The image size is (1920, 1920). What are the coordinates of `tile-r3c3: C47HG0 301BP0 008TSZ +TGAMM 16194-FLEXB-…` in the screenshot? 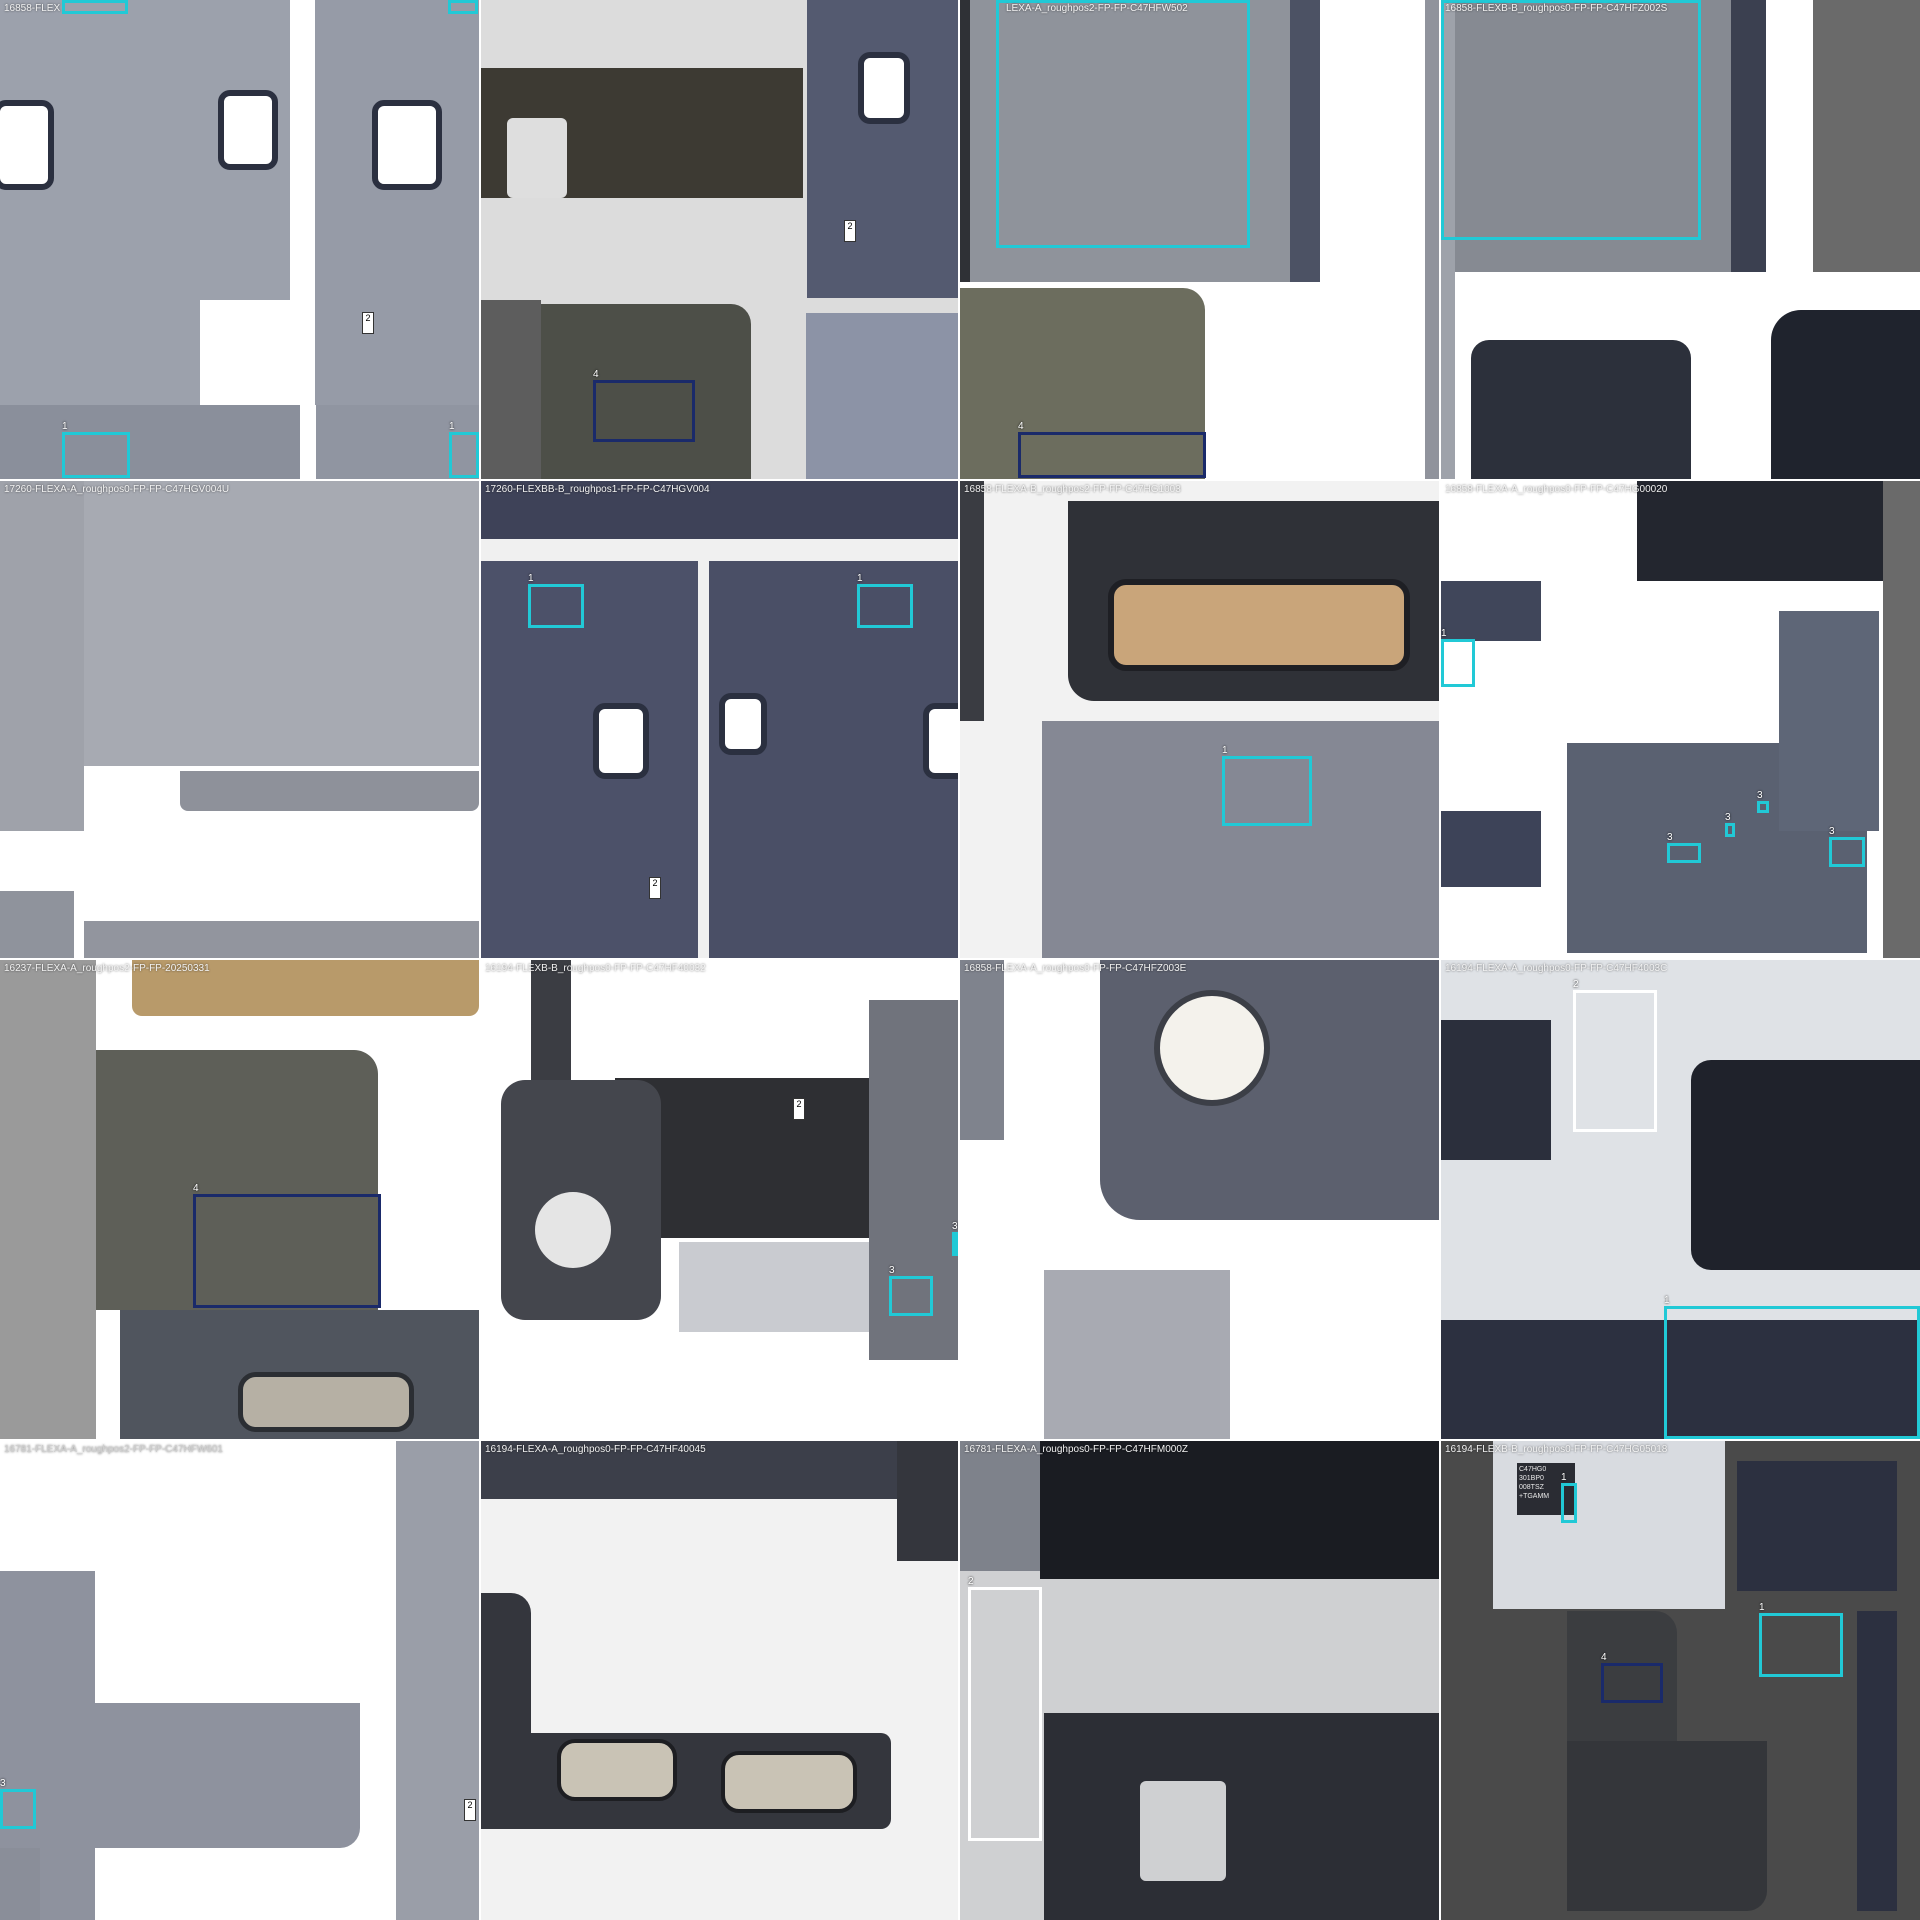 It's located at (1680, 1680).